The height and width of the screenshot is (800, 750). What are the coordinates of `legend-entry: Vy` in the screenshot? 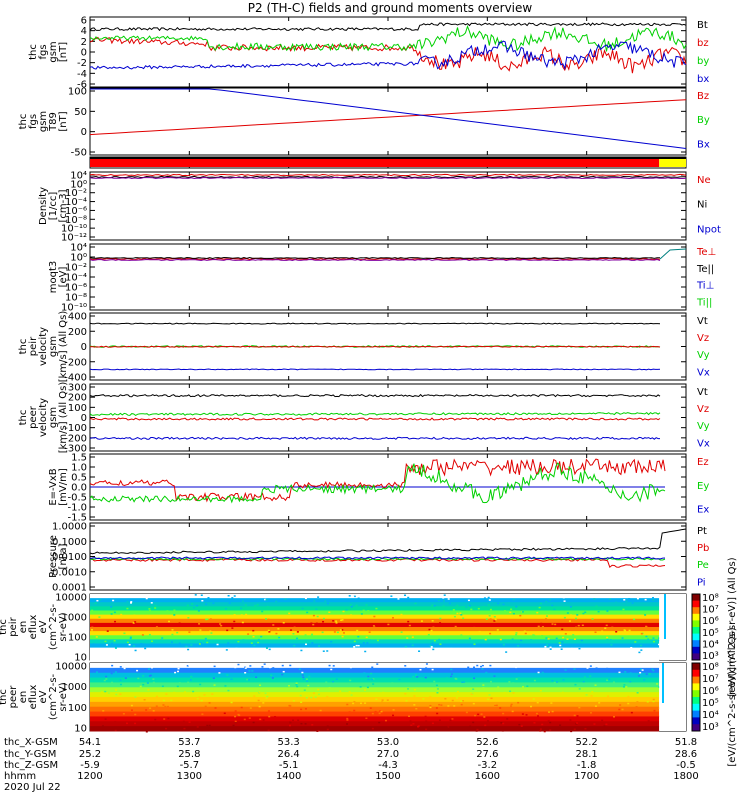 It's located at (703, 355).